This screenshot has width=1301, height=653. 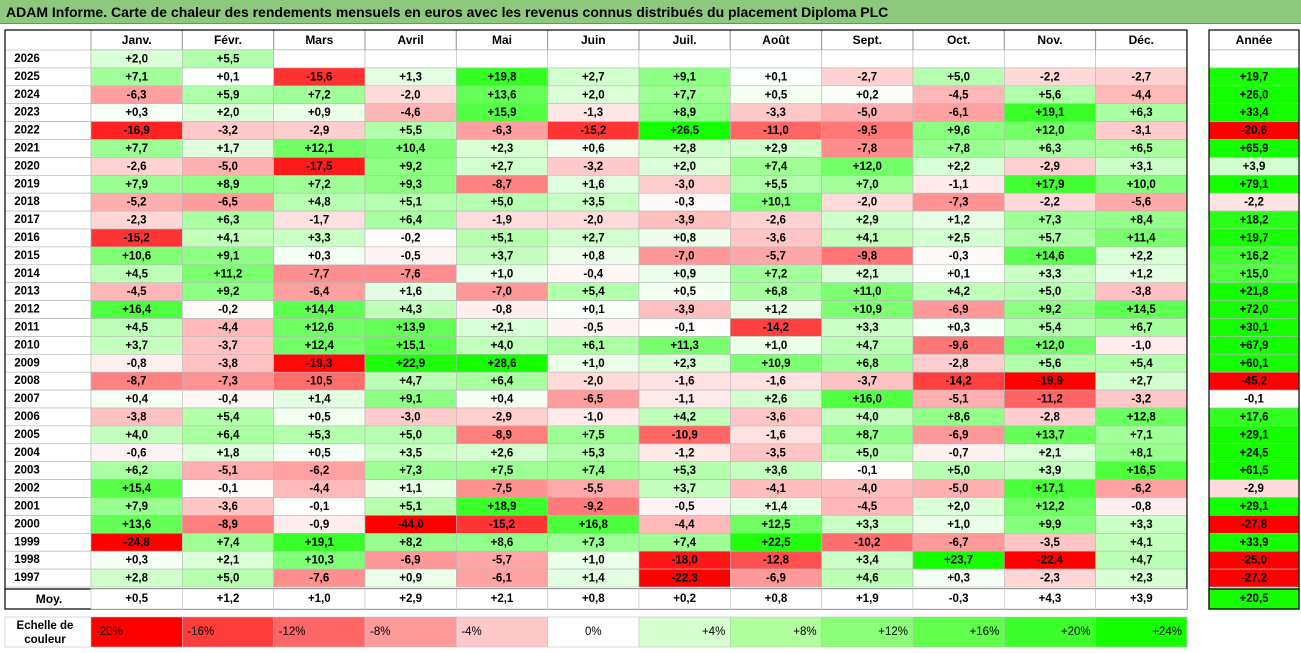 What do you see at coordinates (27, 220) in the screenshot?
I see `year-label: 2017` at bounding box center [27, 220].